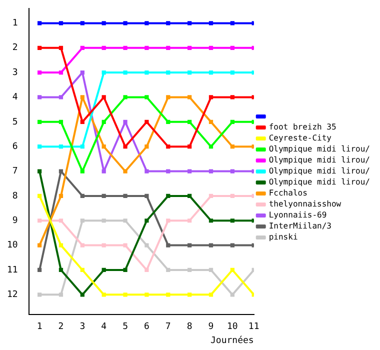 The width and height of the screenshot is (380, 350). I want to click on y-tick-label: 6, so click(15, 147).